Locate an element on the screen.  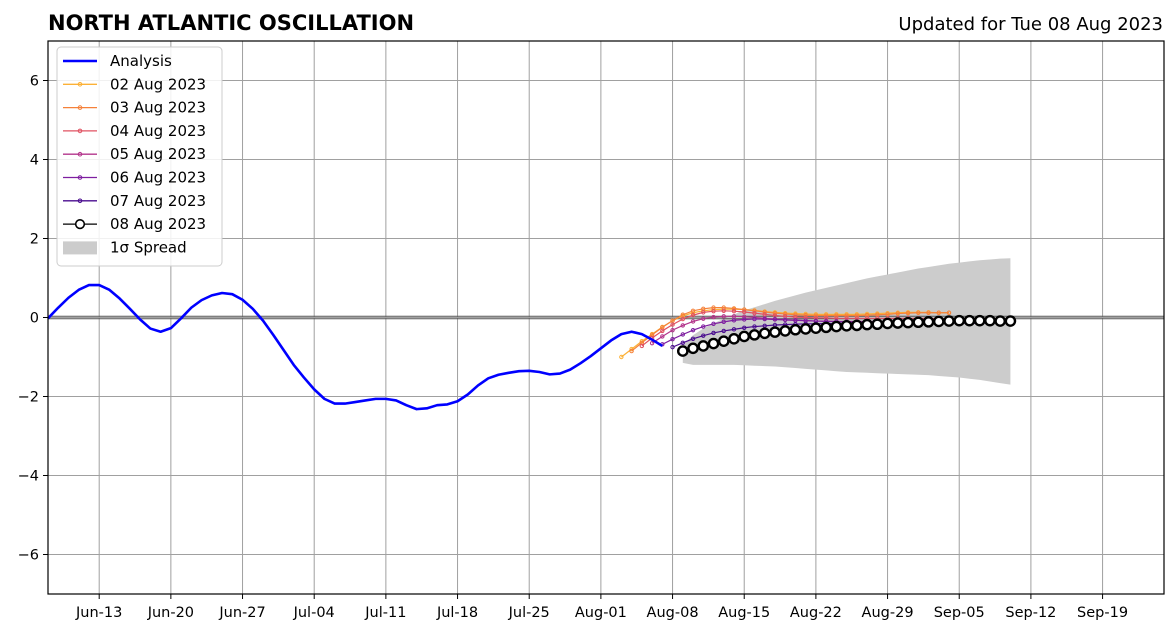
analysis-series-line is located at coordinates (355, 347).